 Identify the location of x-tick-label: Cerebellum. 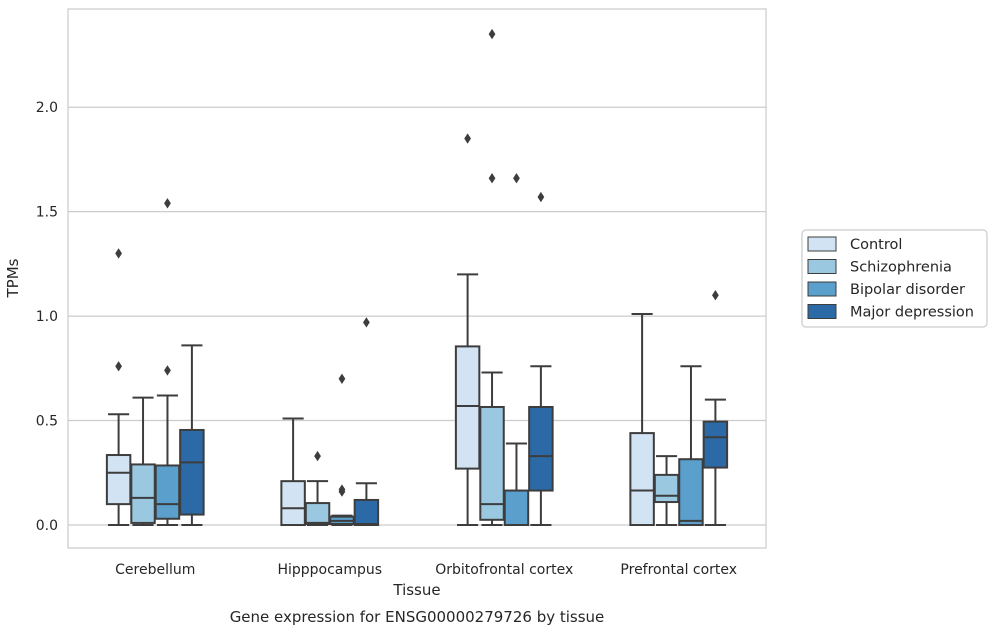
(155, 570).